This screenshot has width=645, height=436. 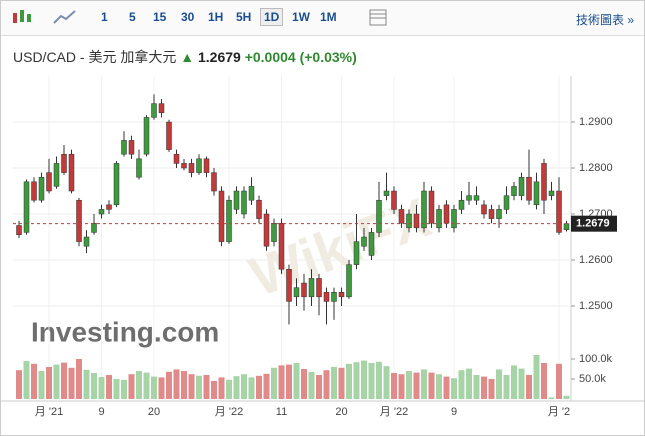 I want to click on y-tick-label: 1.2500, so click(x=596, y=306).